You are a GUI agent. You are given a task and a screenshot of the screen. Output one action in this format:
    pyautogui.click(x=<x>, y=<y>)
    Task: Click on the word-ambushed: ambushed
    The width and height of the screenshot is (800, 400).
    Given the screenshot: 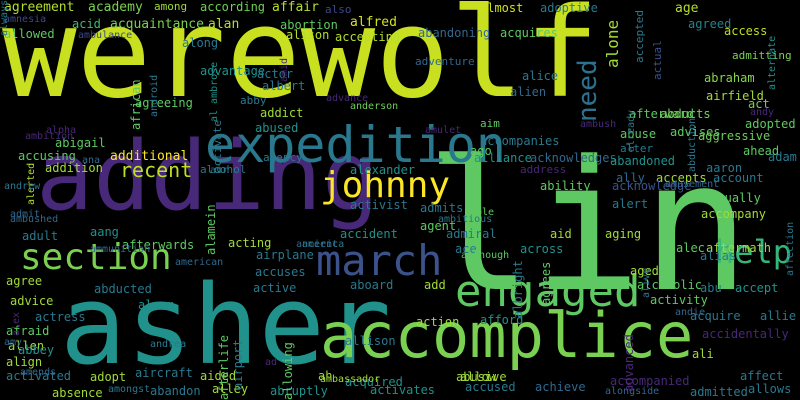 What is the action you would take?
    pyautogui.click(x=34, y=219)
    